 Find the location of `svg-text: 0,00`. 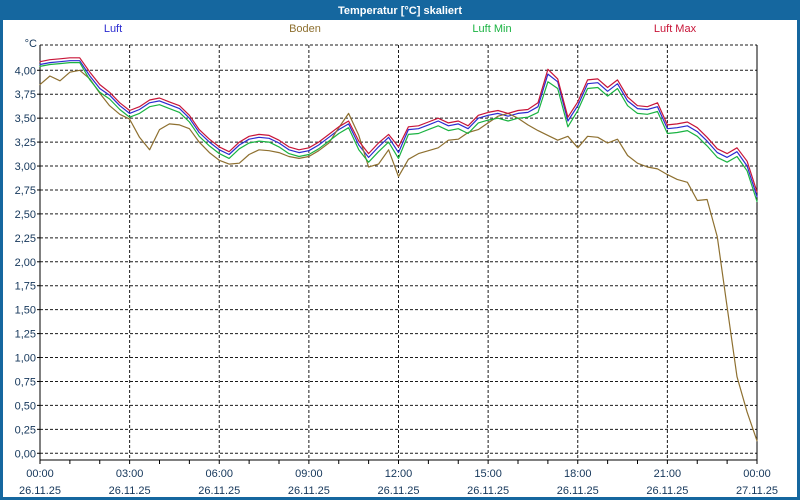

svg-text: 0,00 is located at coordinates (25, 454).